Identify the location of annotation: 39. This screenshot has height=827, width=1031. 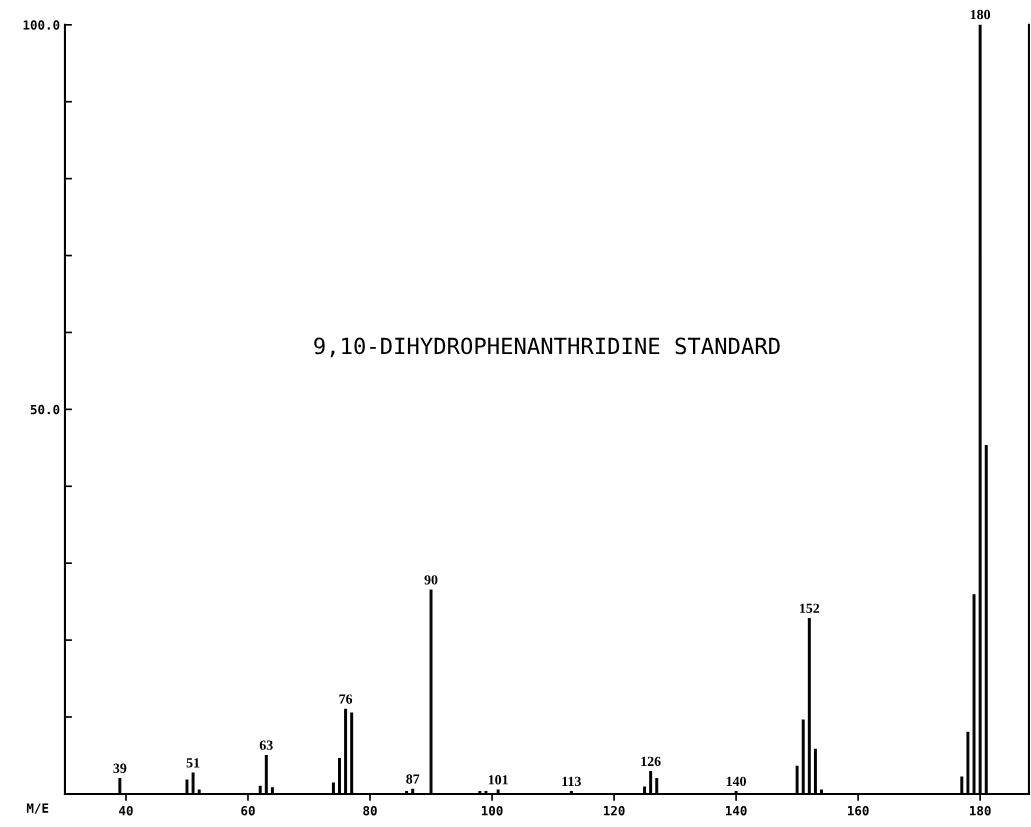
(120, 768).